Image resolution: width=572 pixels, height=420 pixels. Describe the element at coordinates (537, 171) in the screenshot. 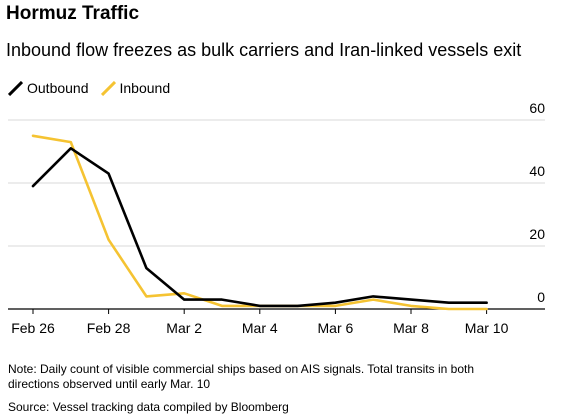

I see `y-tick-label: 40` at that location.